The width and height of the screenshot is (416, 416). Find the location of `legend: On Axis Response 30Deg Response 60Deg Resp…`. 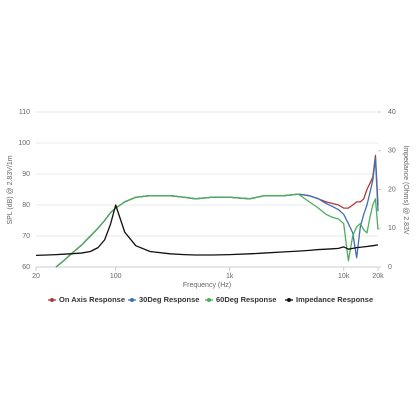

legend: On Axis Response 30Deg Response 60Deg Resp… is located at coordinates (210, 299).